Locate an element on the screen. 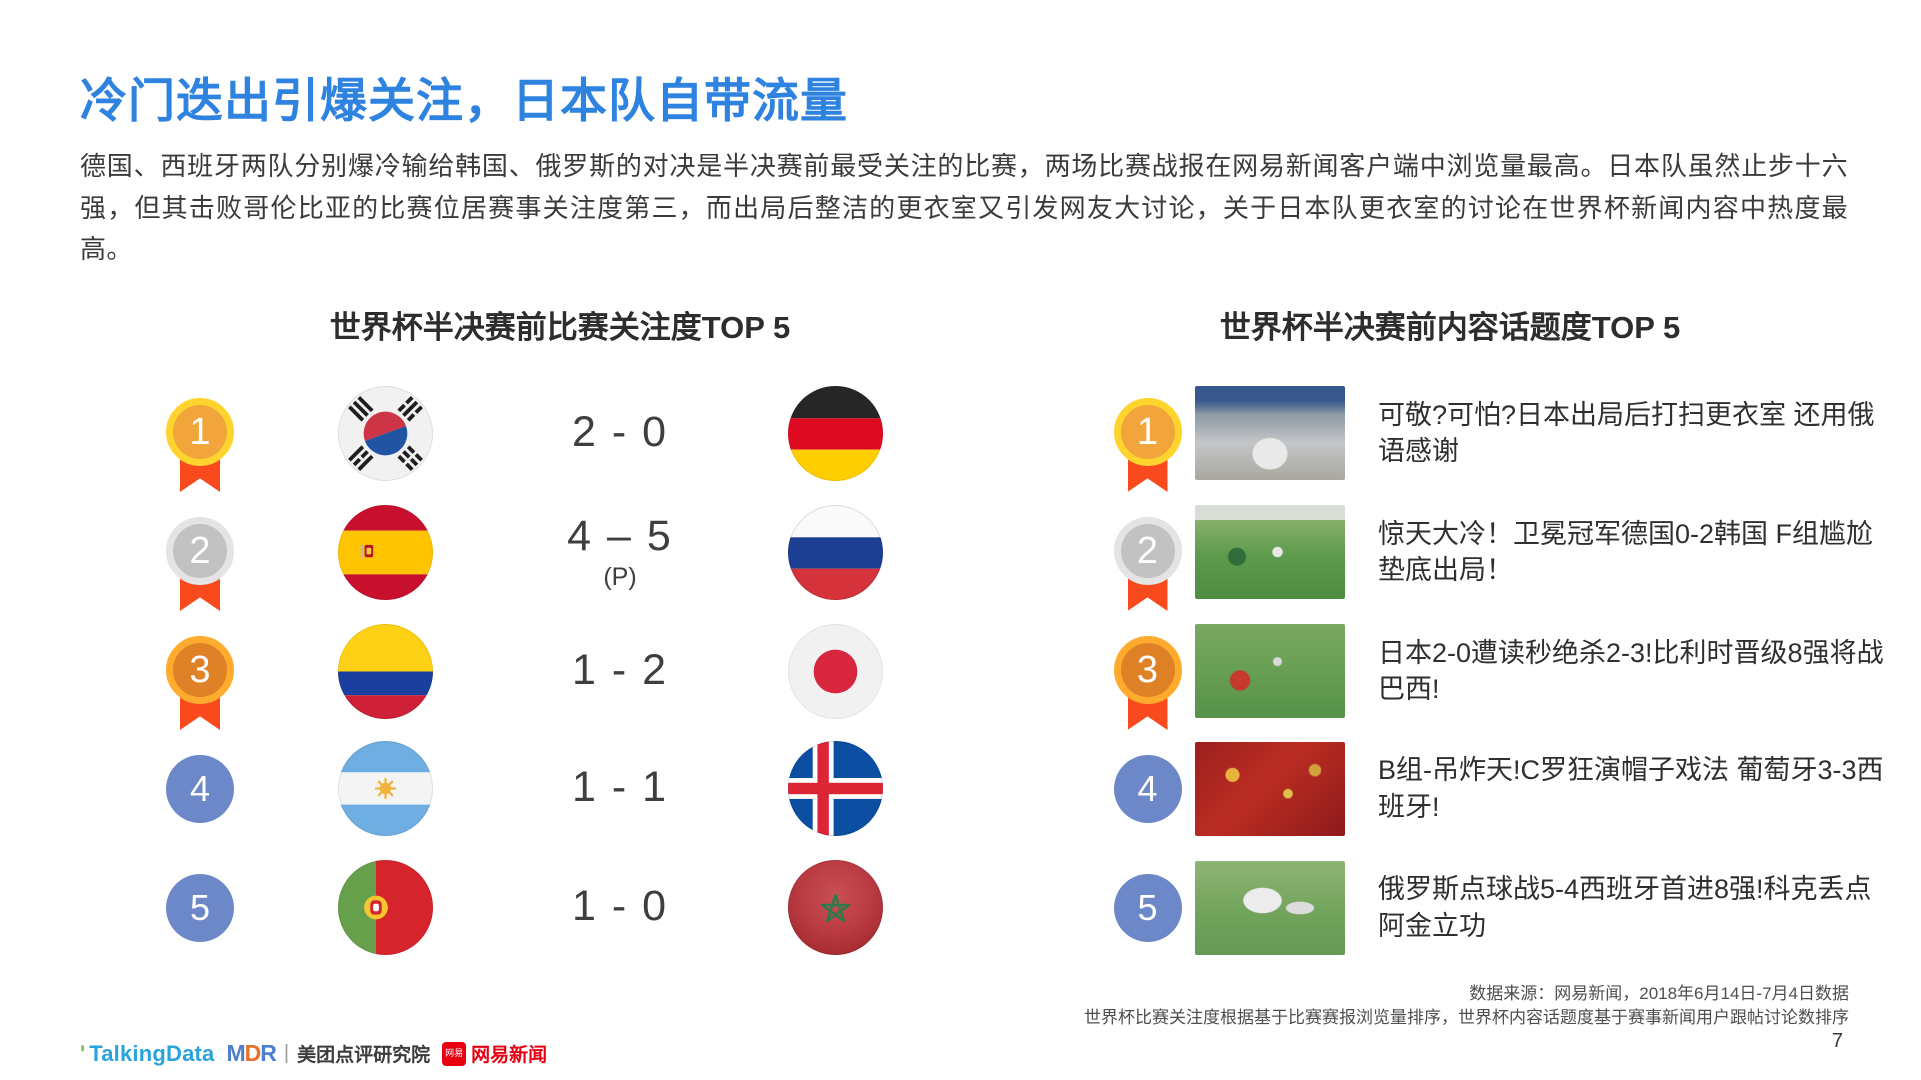 Image resolution: width=1921 pixels, height=1080 pixels. match-row: 1 is located at coordinates (535, 433).